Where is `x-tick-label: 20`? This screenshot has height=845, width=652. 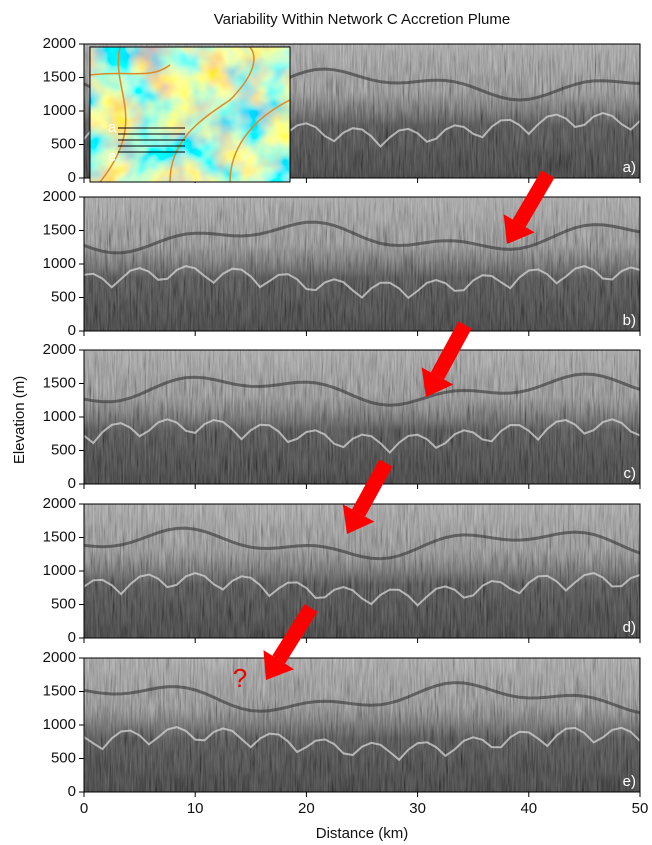 x-tick-label: 20 is located at coordinates (306, 808).